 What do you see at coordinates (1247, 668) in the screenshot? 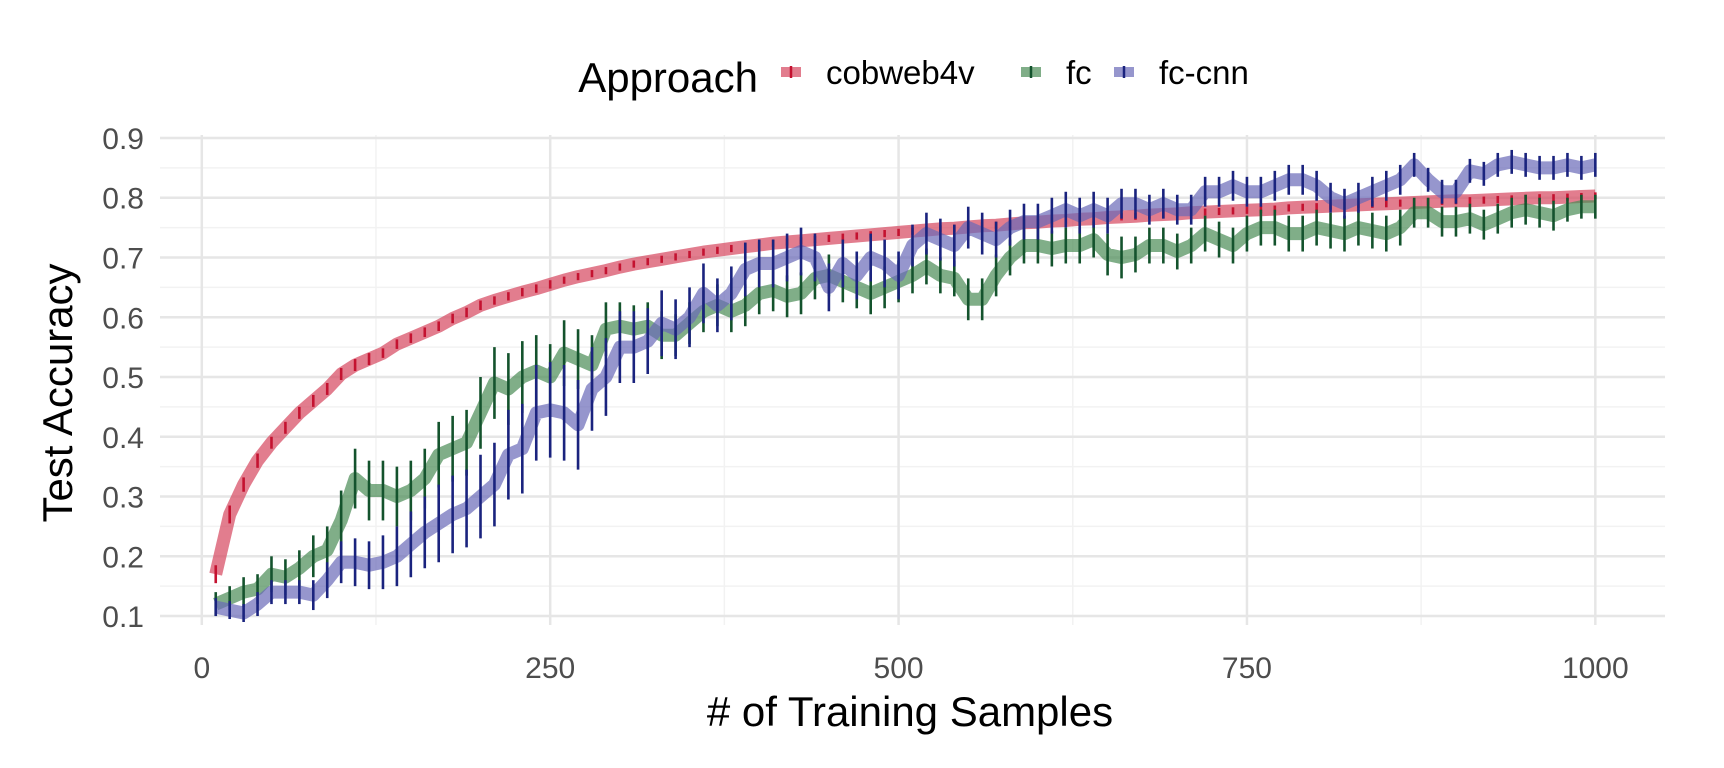
I see `x-tick-label: 750` at bounding box center [1247, 668].